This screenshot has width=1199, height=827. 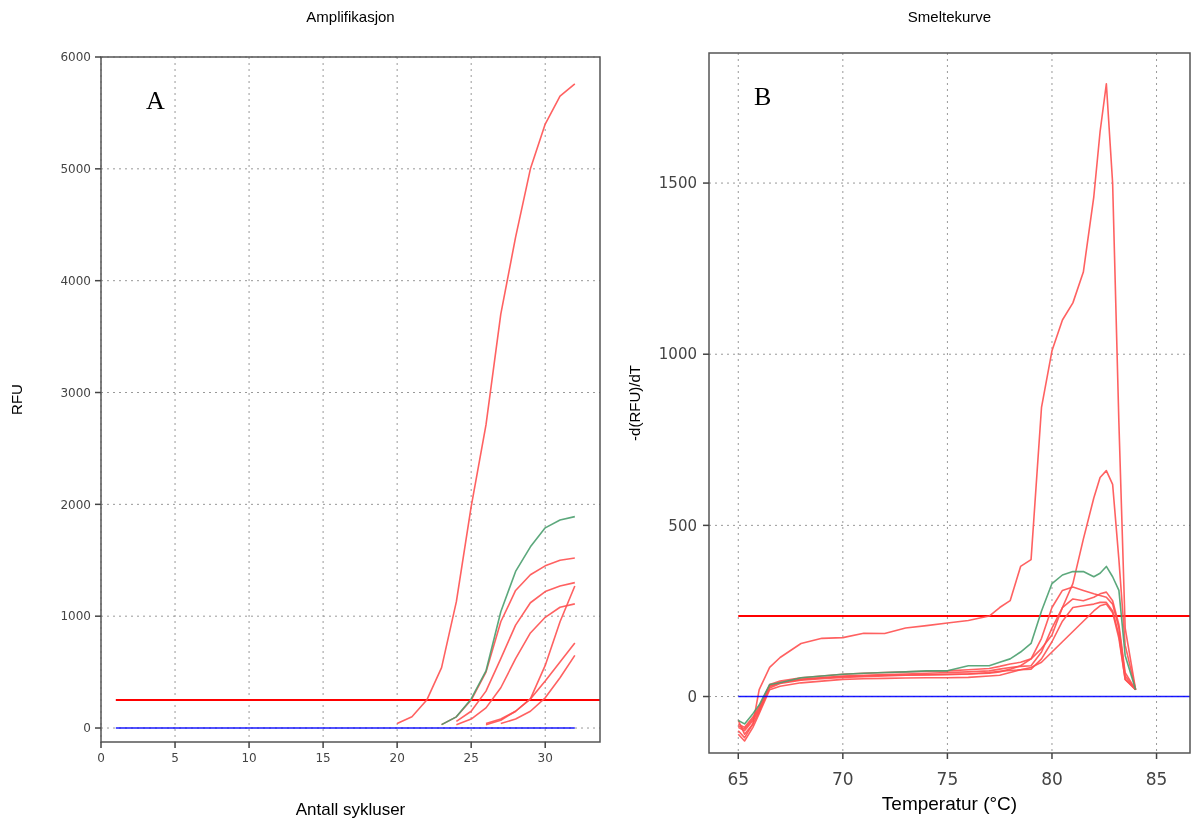 I want to click on y-tick-label: 3000, so click(x=75, y=392).